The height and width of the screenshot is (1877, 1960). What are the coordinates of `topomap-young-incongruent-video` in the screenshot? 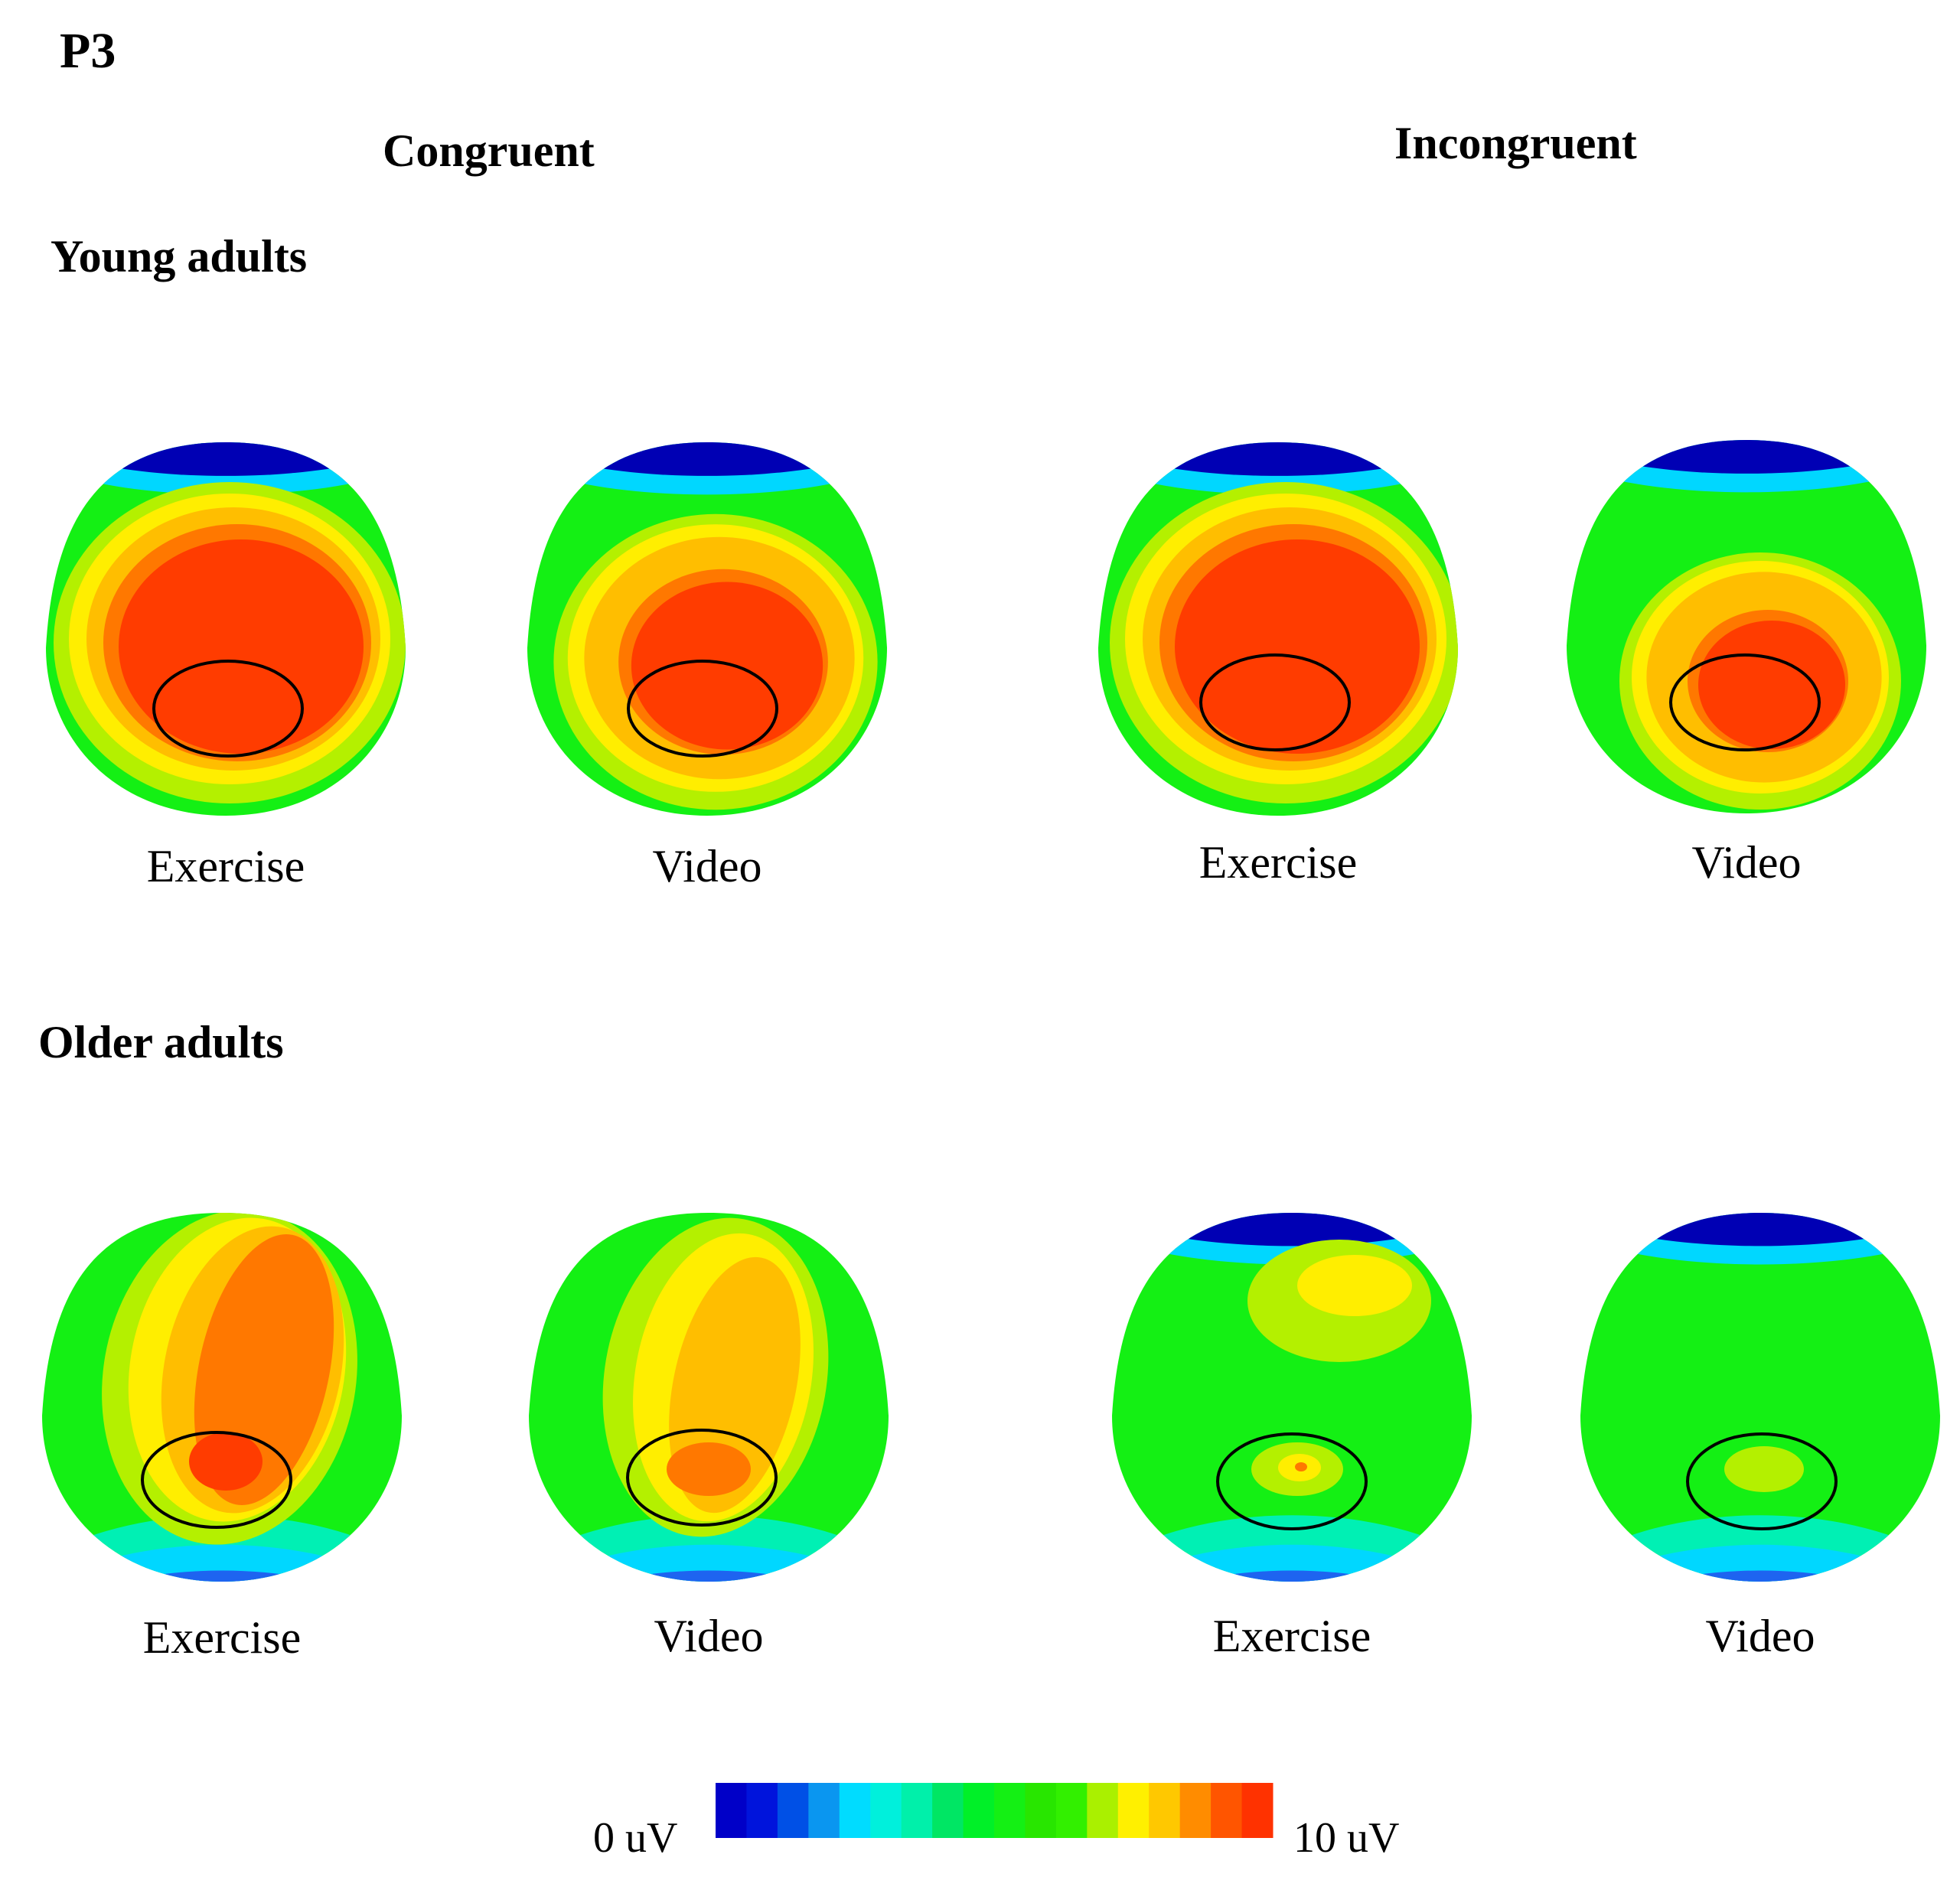 It's located at (1746, 626).